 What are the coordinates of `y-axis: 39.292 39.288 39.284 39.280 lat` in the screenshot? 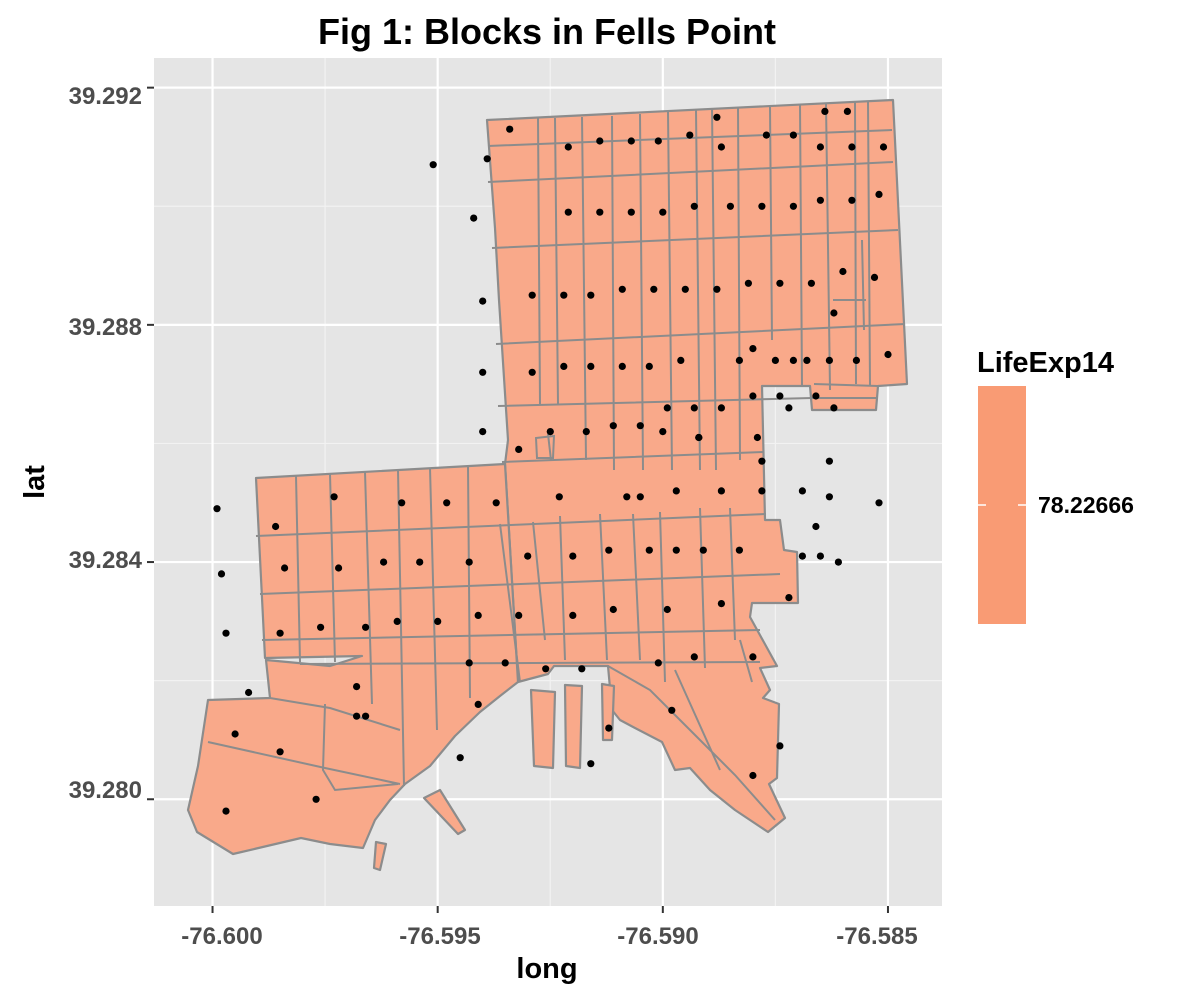 It's located at (86, 443).